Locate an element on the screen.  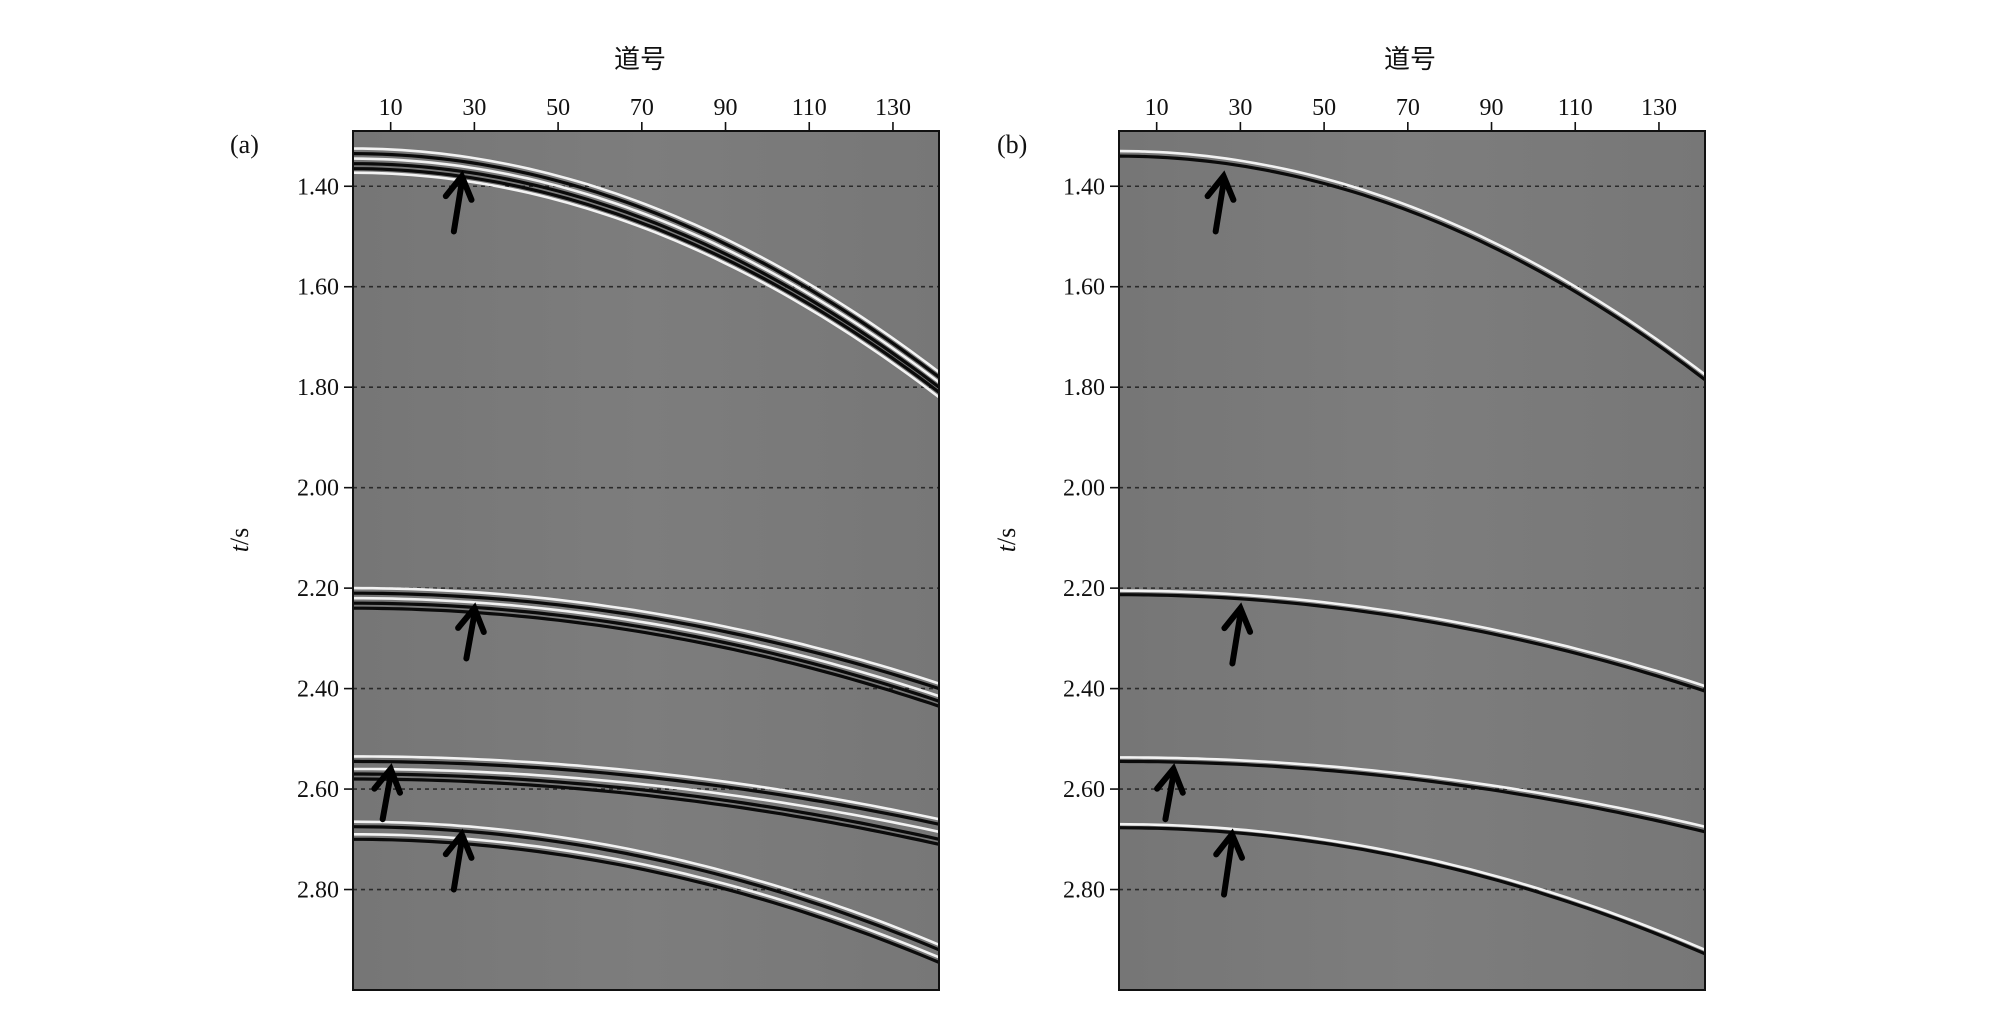
panel-a-arrows is located at coordinates (429, 531).